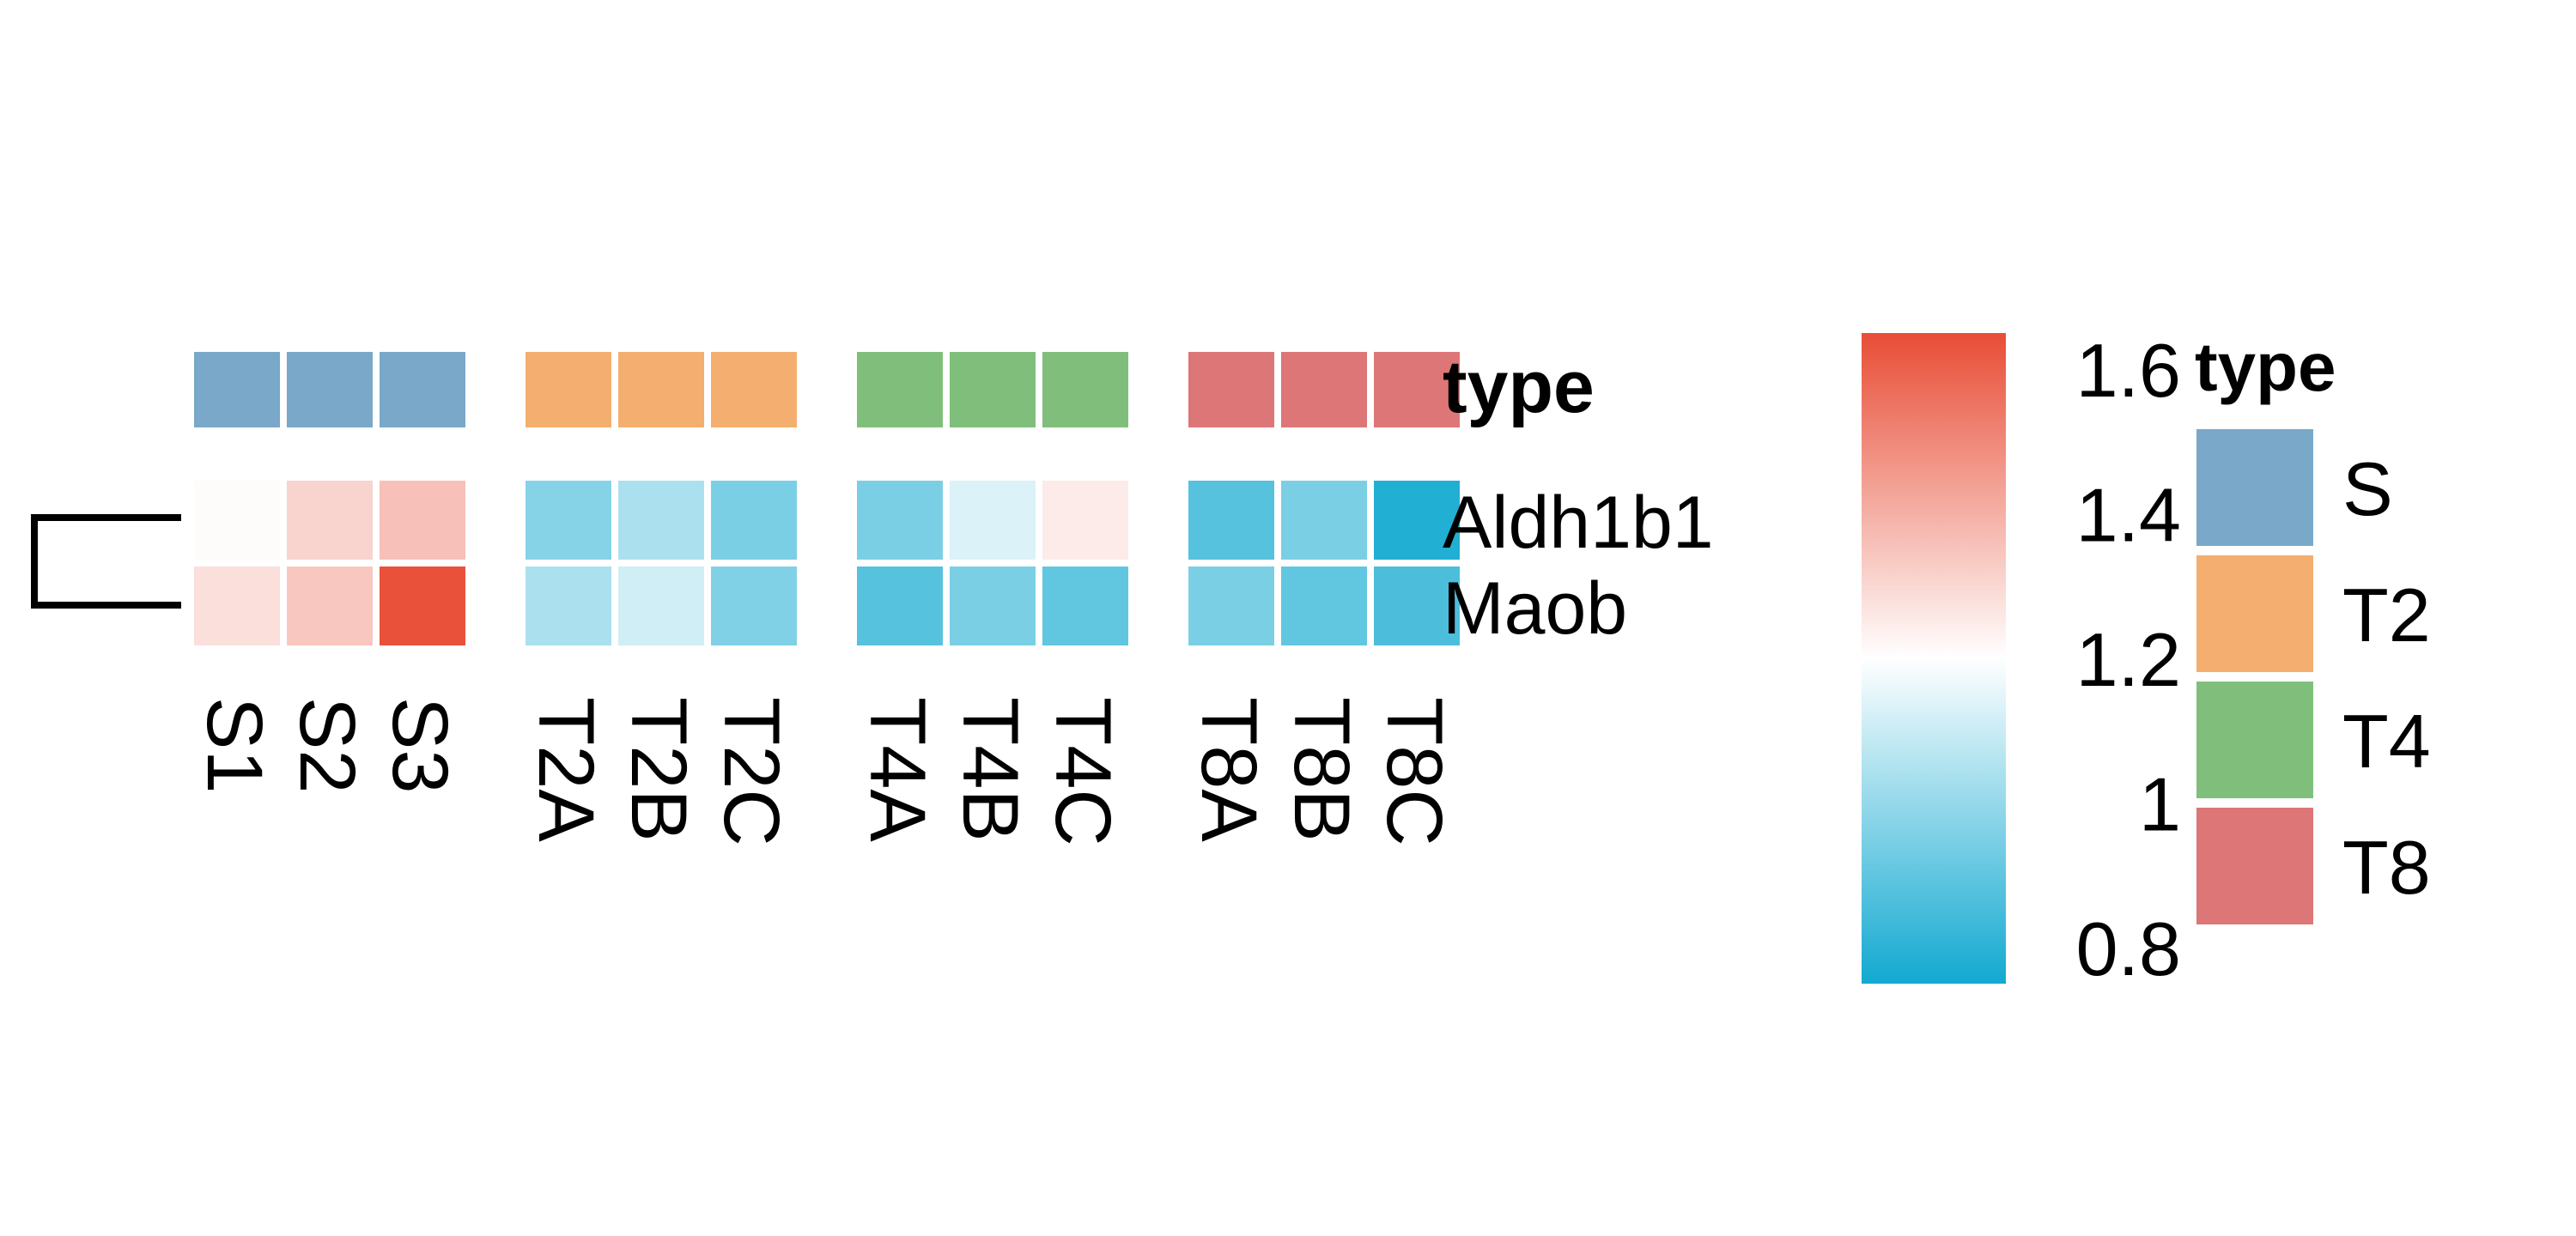 The image size is (2576, 1236). What do you see at coordinates (990, 769) in the screenshot?
I see `column-label-t4b: T4B` at bounding box center [990, 769].